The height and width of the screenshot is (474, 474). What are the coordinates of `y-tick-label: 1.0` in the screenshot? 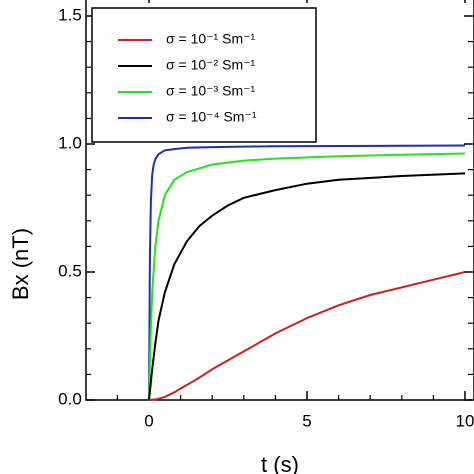 It's located at (70, 142).